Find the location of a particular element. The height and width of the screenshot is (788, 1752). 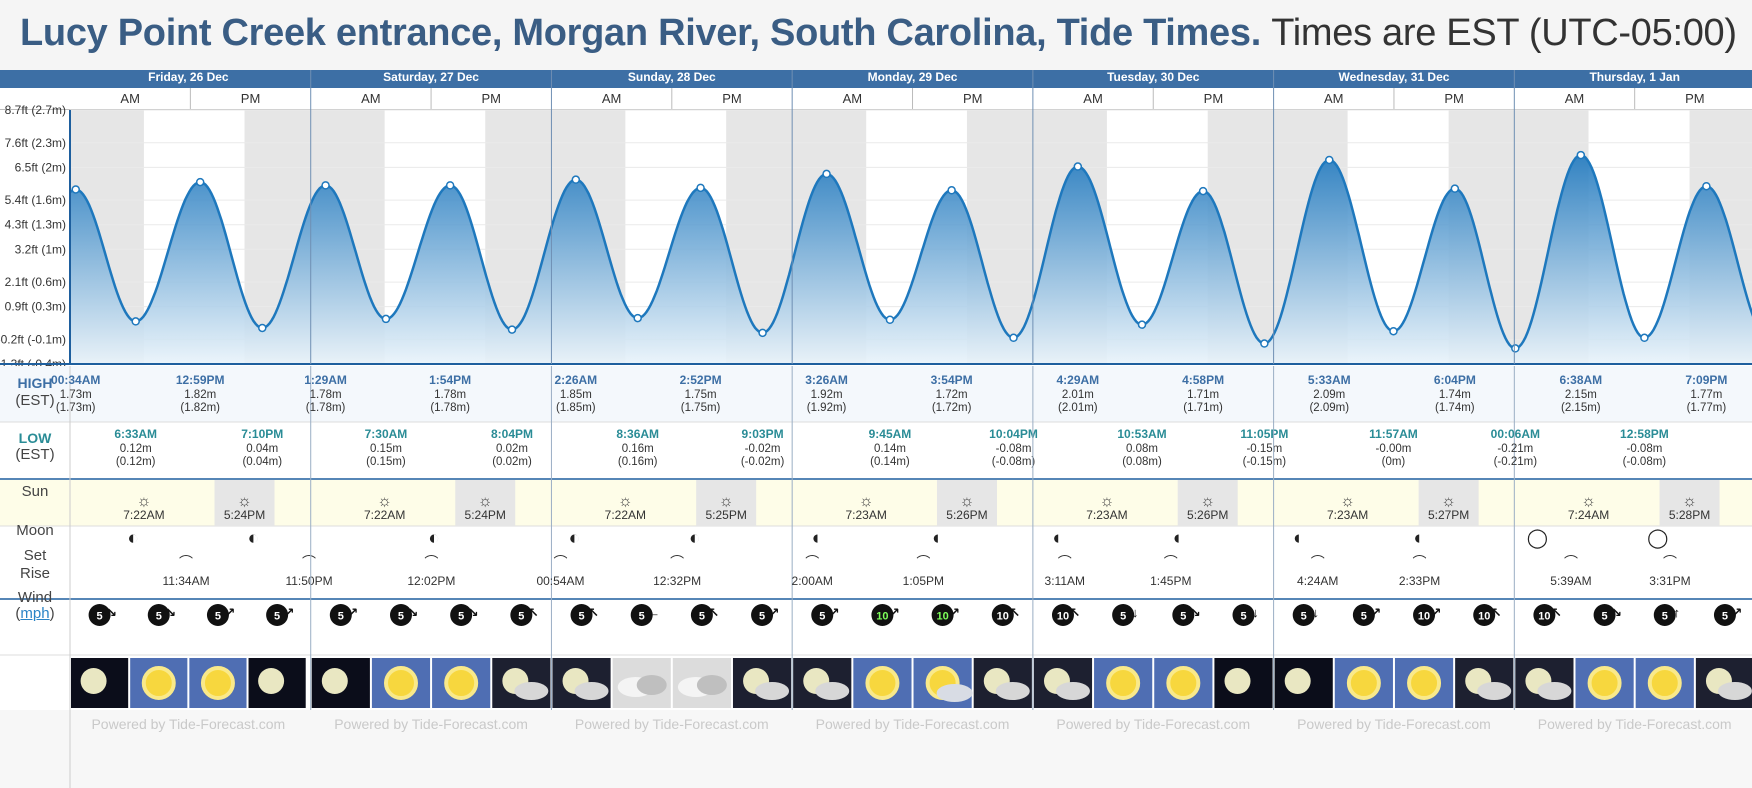

low-tide-height-paren: (0.12m) is located at coordinates (136, 462).